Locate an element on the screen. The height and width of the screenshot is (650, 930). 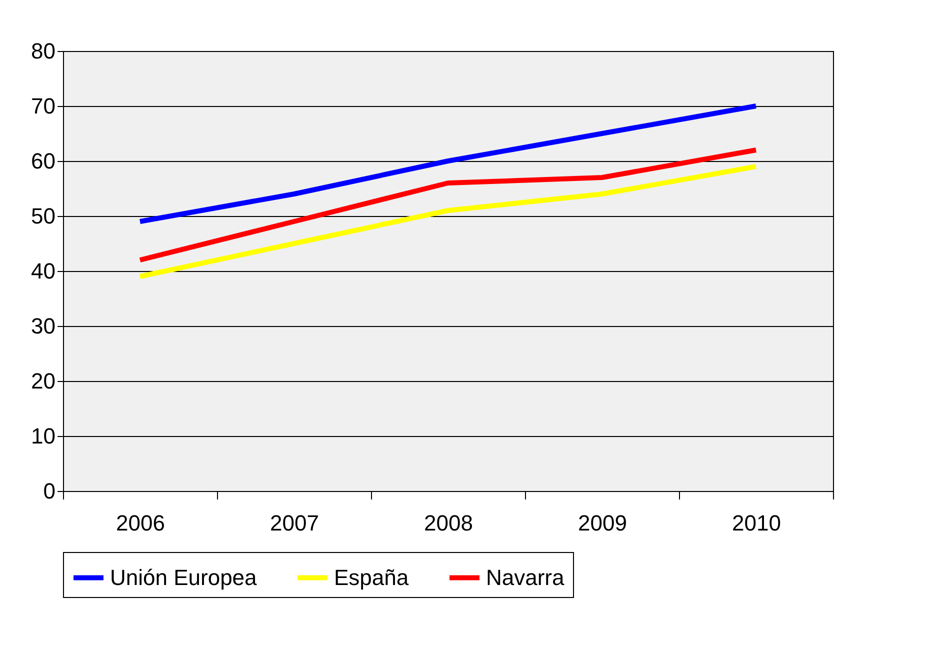
y-tick-label: 40 is located at coordinates (43, 271).